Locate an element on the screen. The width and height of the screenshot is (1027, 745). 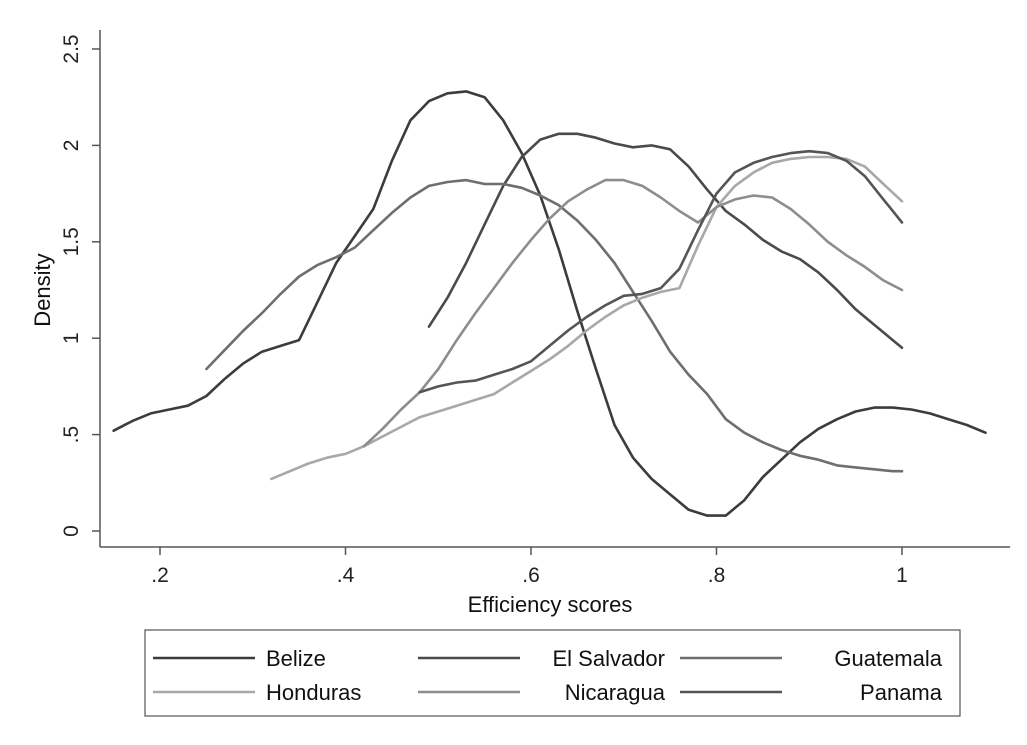
x-tick-label: .4 is located at coordinates (346, 575).